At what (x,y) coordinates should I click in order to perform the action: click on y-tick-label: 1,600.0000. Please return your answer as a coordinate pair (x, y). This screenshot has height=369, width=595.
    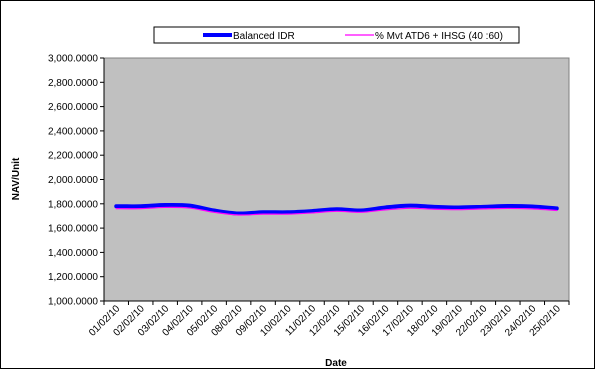
    Looking at the image, I should click on (73, 229).